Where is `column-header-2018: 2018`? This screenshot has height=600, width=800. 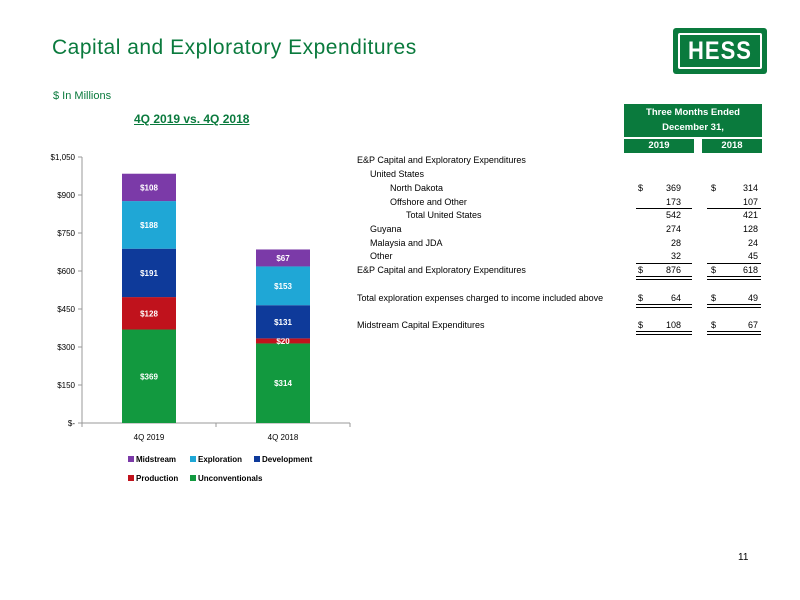
column-header-2018: 2018 is located at coordinates (732, 146).